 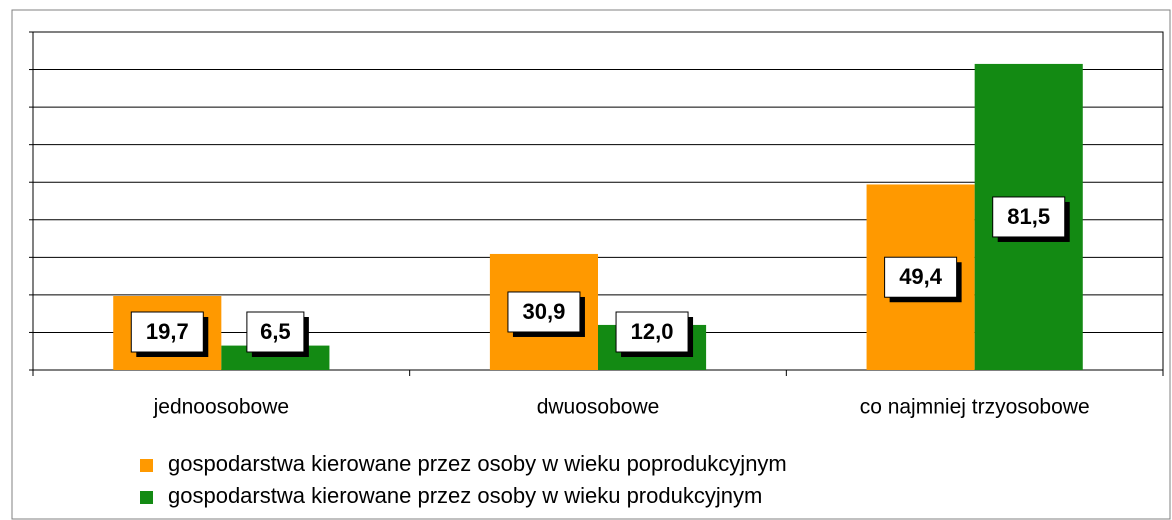 I want to click on value-label: 19,7, so click(x=167, y=331).